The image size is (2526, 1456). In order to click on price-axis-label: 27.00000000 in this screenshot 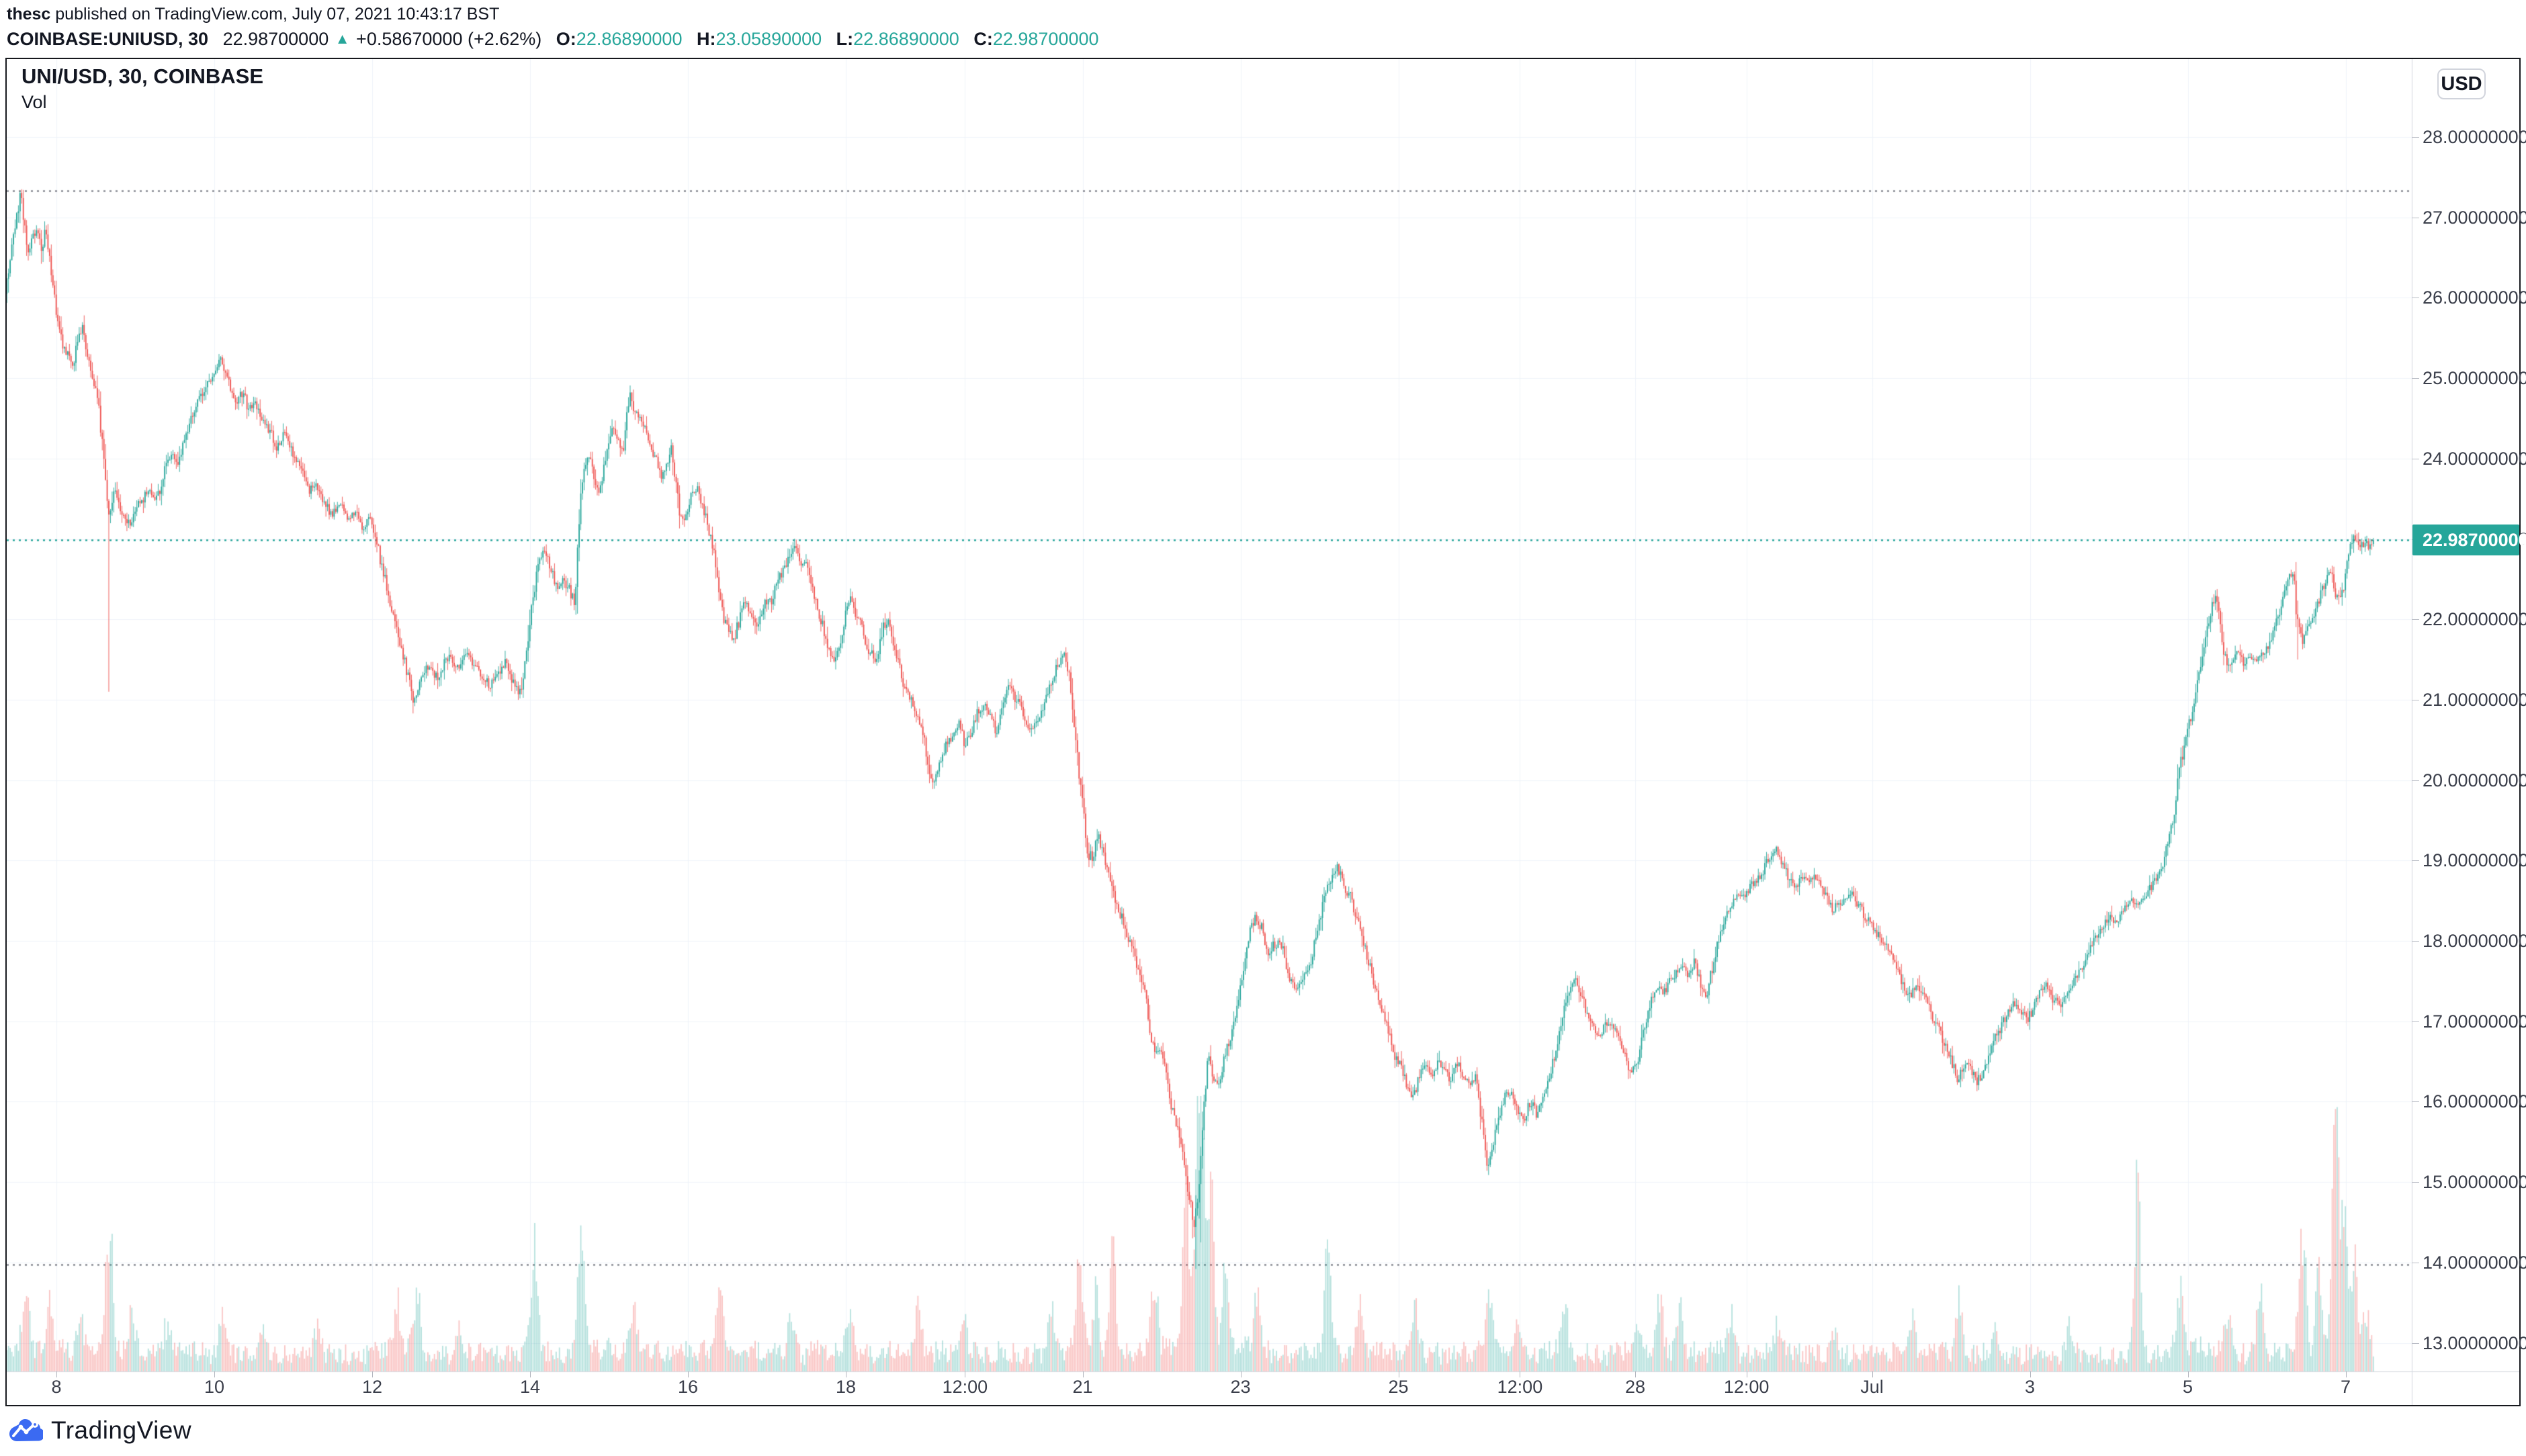, I will do `click(2474, 217)`.